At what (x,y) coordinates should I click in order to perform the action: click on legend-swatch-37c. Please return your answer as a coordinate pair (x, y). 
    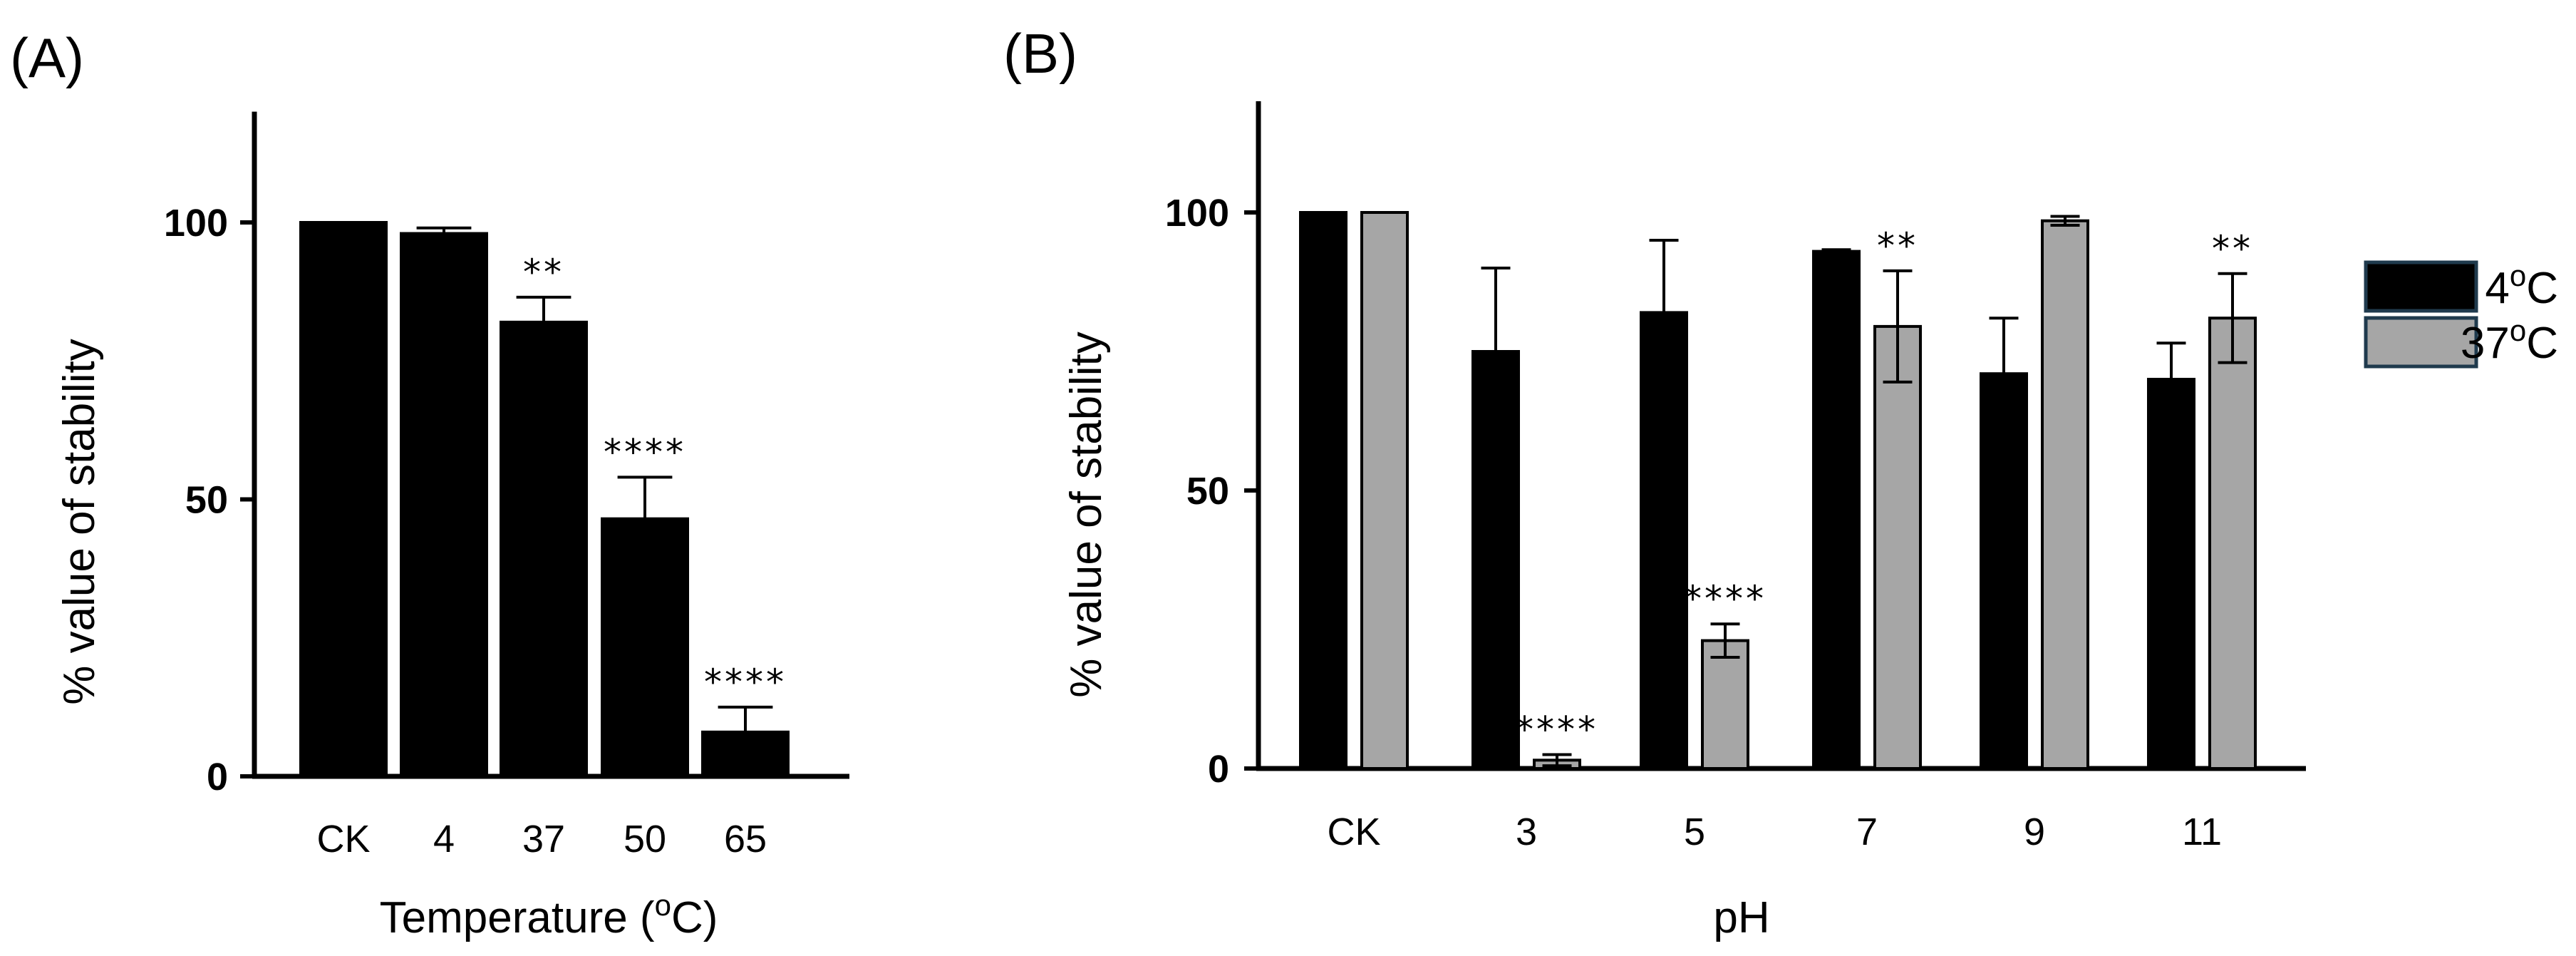
    Looking at the image, I should click on (2421, 342).